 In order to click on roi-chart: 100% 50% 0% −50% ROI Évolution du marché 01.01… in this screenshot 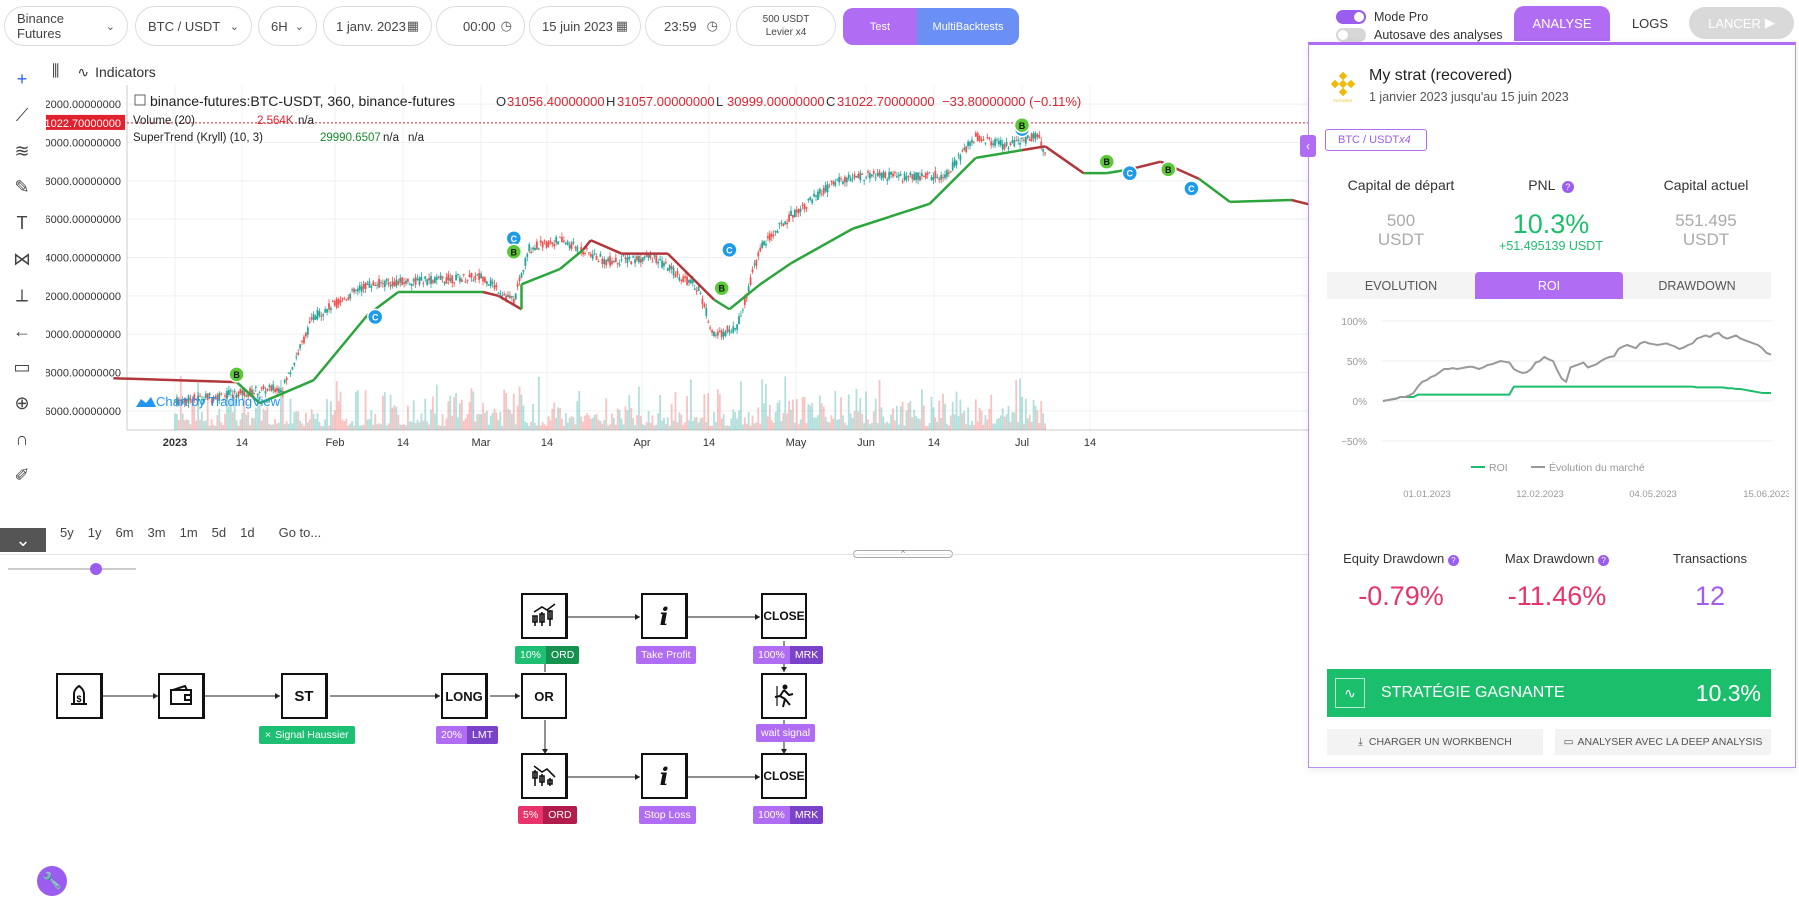, I will do `click(1554, 412)`.